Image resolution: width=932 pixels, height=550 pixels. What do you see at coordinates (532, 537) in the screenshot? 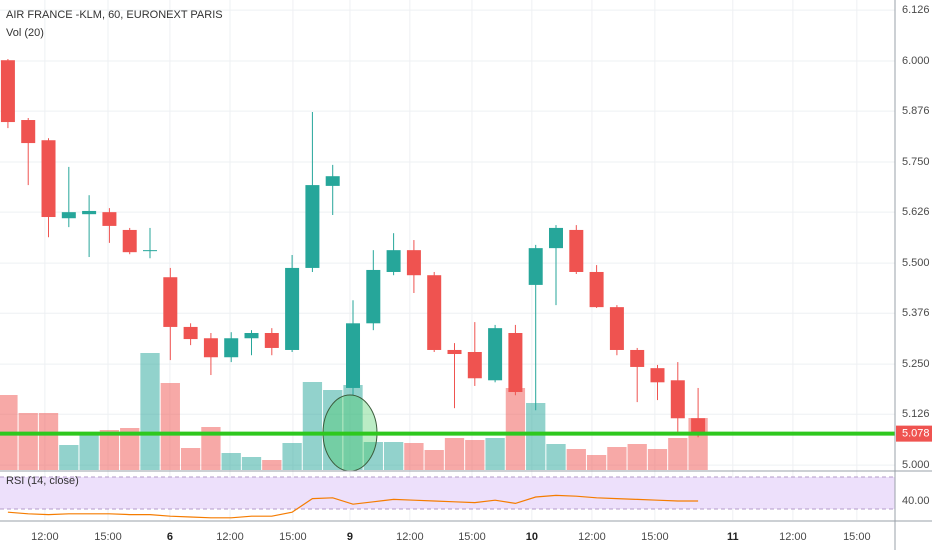
I see `x-tick-label: 10` at bounding box center [532, 537].